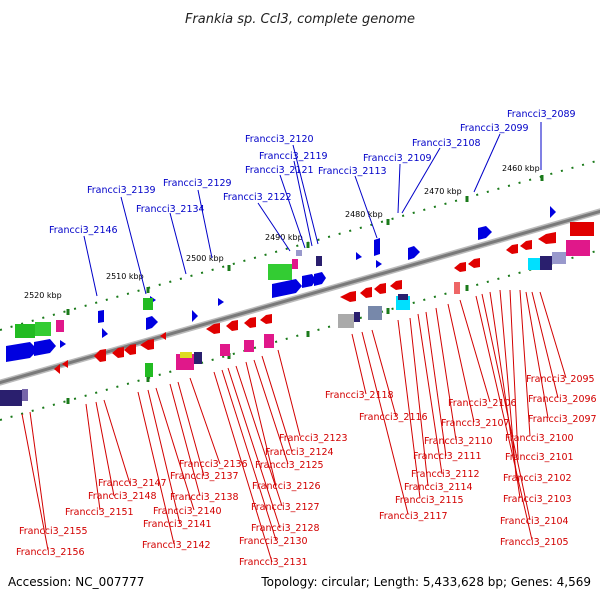 Image resolution: width=600 pixels, height=600 pixels. I want to click on label-francci3-2128: Francci3_2128, so click(285, 528).